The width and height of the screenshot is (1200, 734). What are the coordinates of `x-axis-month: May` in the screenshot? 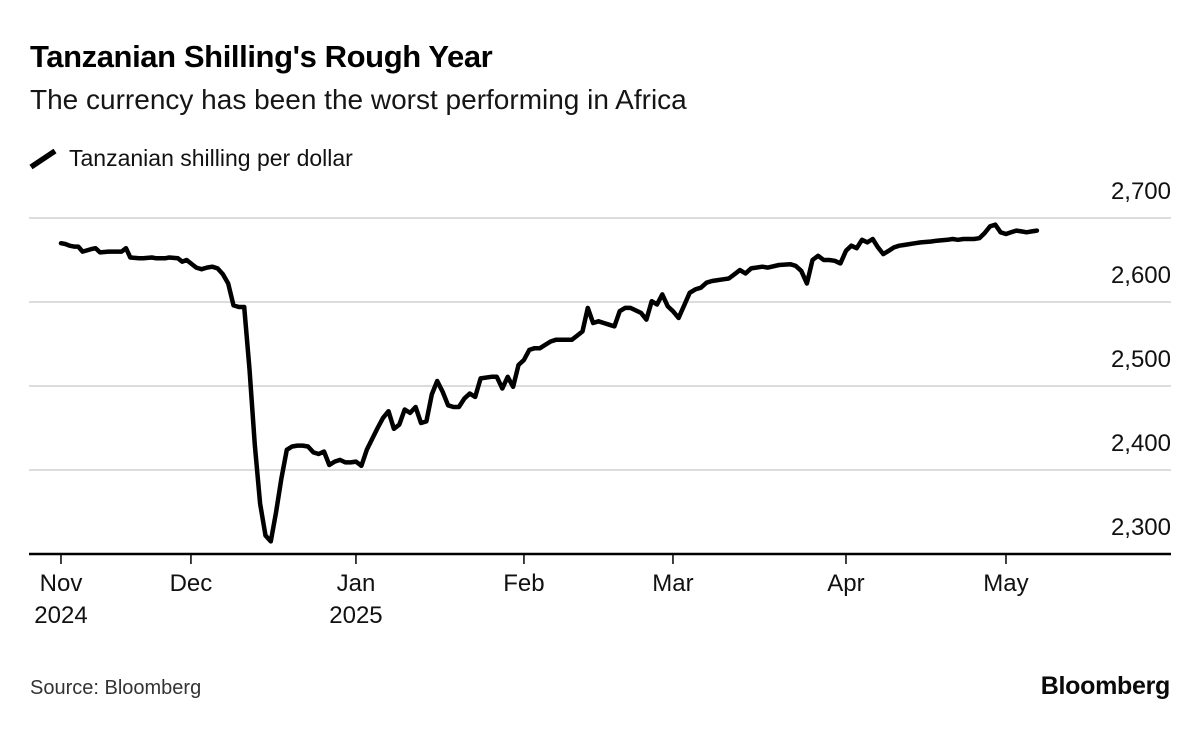 It's located at (1006, 583).